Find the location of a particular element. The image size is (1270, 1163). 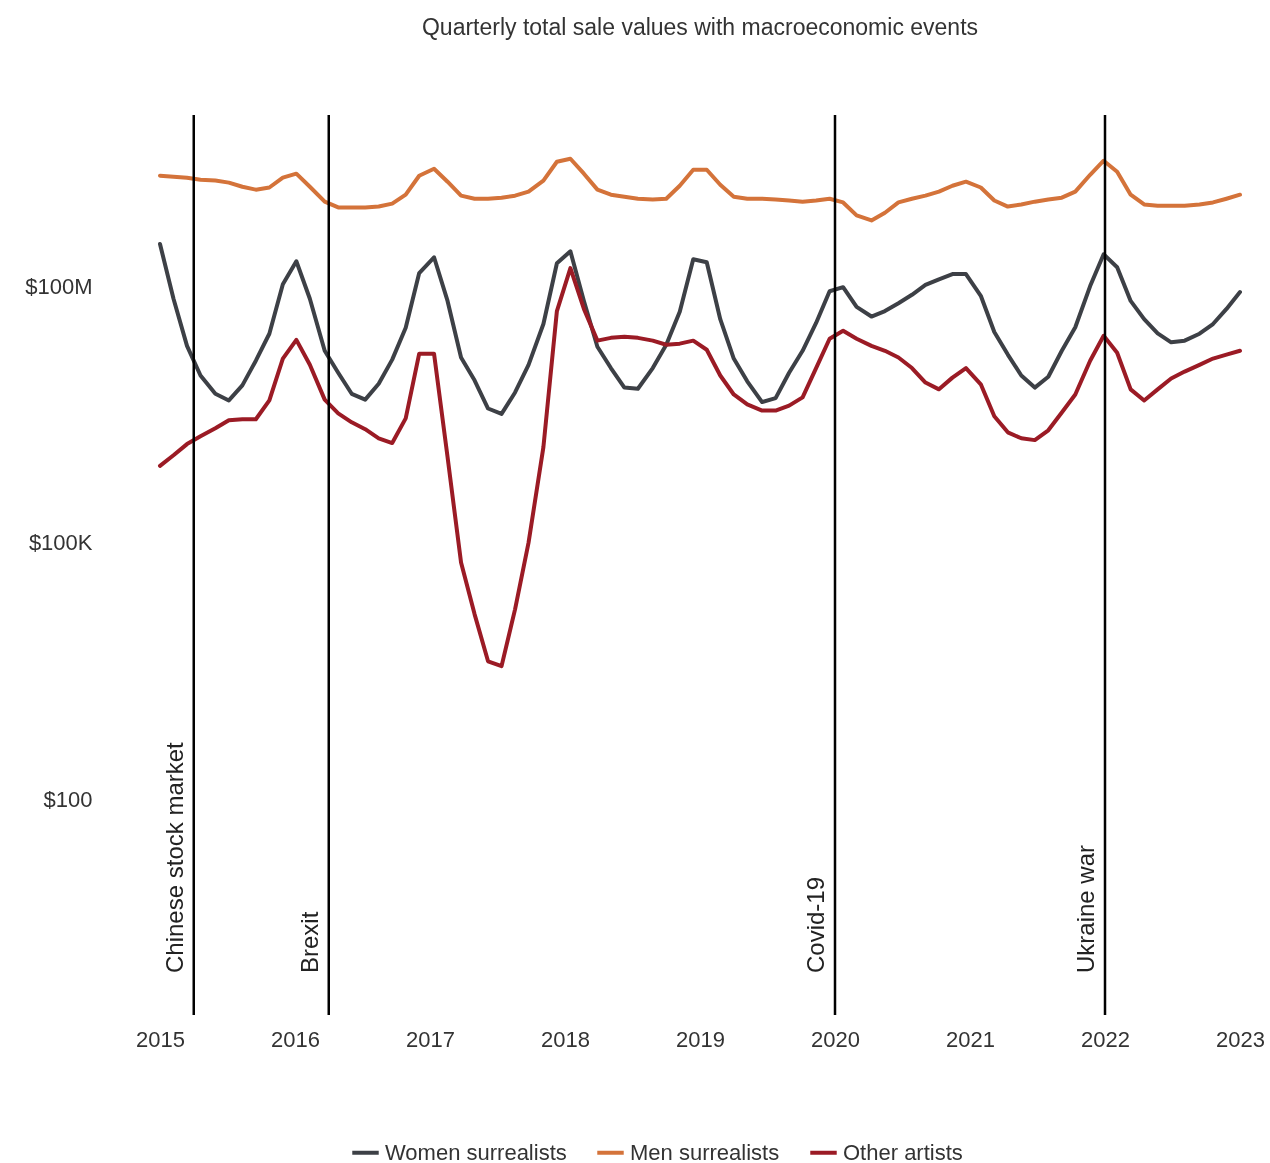

x-tick-label: 2019 is located at coordinates (700, 1039).